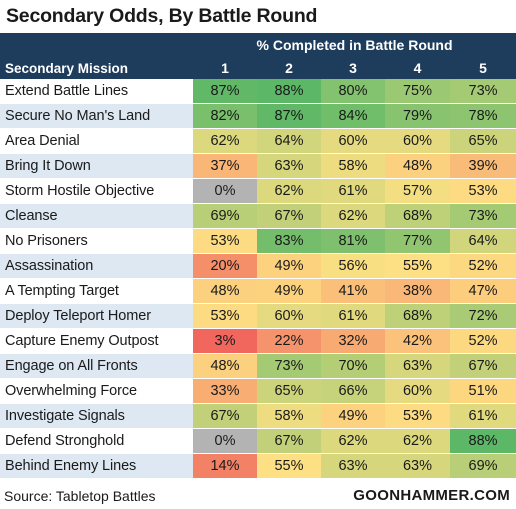 Image resolution: width=516 pixels, height=509 pixels. What do you see at coordinates (96, 341) in the screenshot?
I see `mission-name: Capture Enemy Outpost` at bounding box center [96, 341].